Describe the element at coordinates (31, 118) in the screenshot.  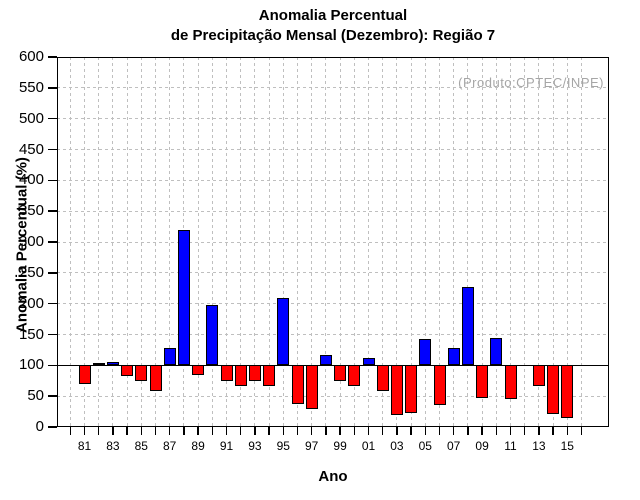
I see `ytick-label-500: 500` at that location.